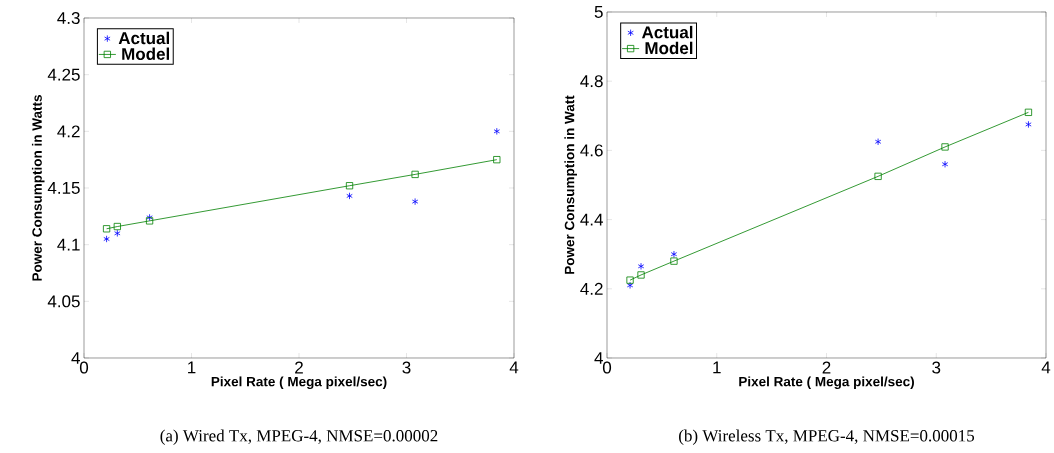  Describe the element at coordinates (63, 301) in the screenshot. I see `y-tick-label: 4.05` at that location.